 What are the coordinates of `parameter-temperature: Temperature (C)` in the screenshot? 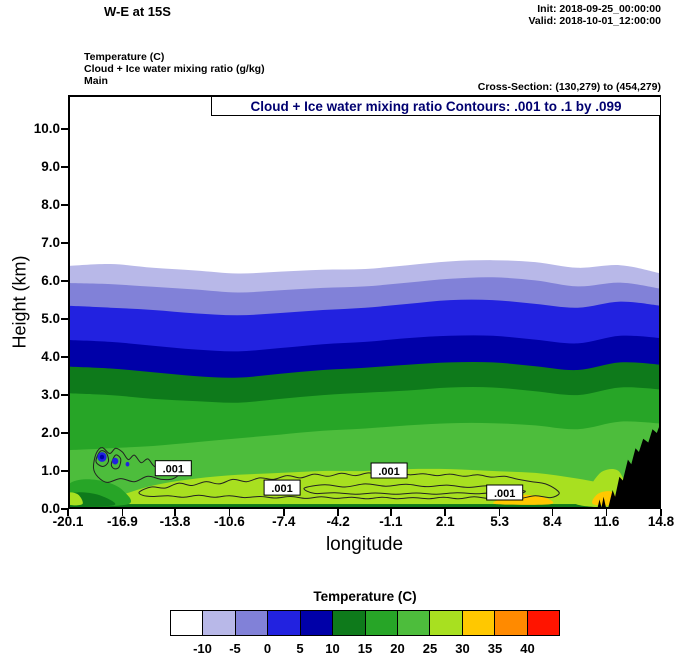 It's located at (124, 57).